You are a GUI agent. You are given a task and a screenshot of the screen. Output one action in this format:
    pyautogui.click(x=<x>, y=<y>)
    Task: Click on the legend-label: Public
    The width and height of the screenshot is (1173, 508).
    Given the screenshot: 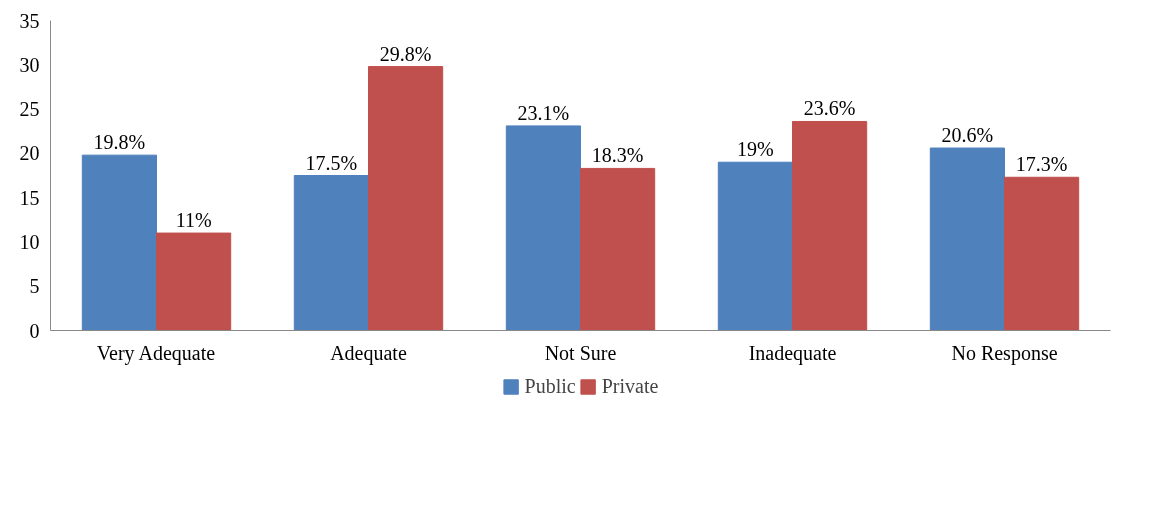 What is the action you would take?
    pyautogui.click(x=550, y=386)
    